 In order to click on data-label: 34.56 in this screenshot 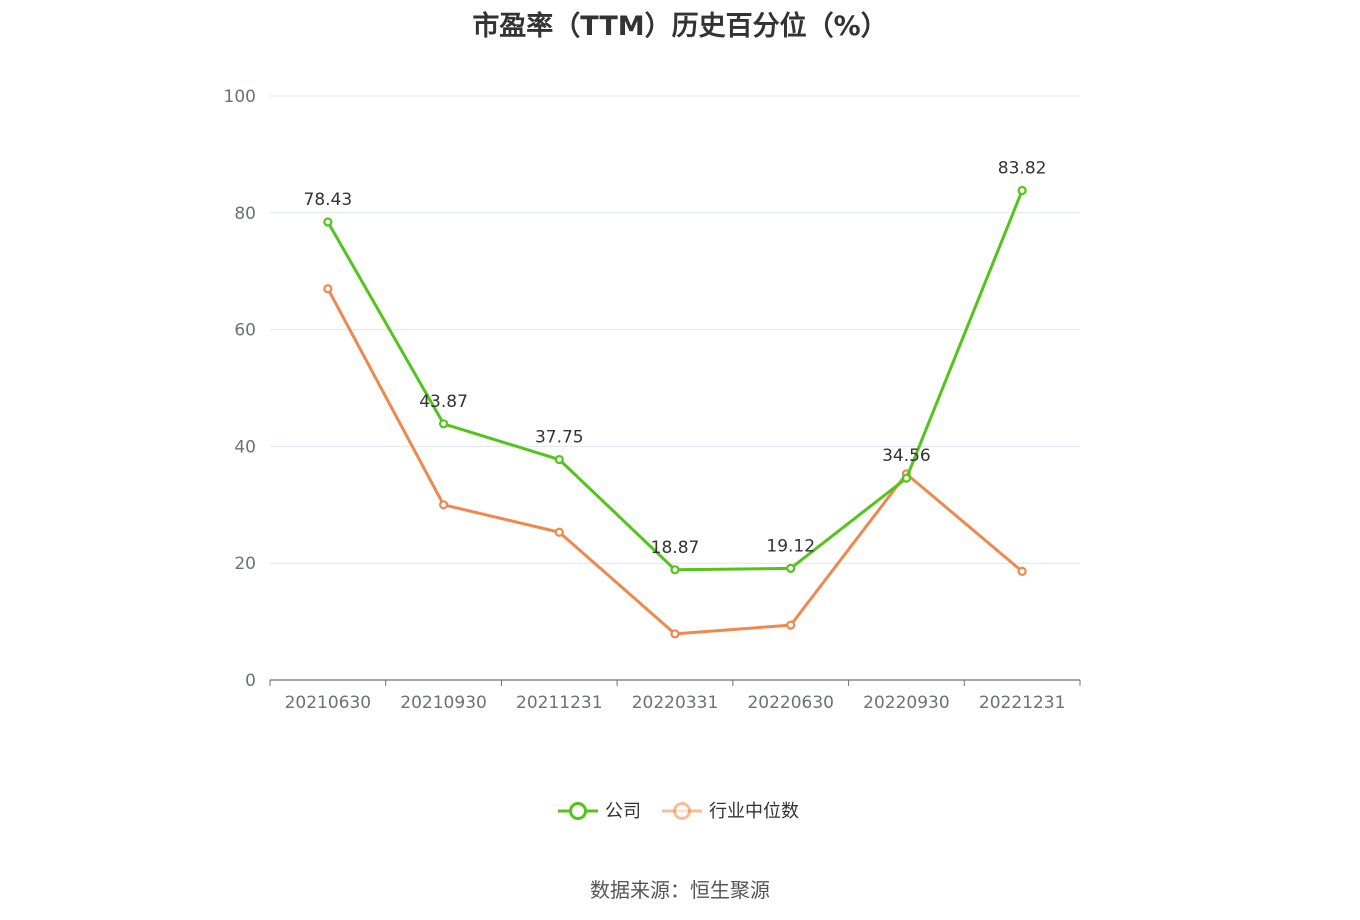, I will do `click(906, 456)`.